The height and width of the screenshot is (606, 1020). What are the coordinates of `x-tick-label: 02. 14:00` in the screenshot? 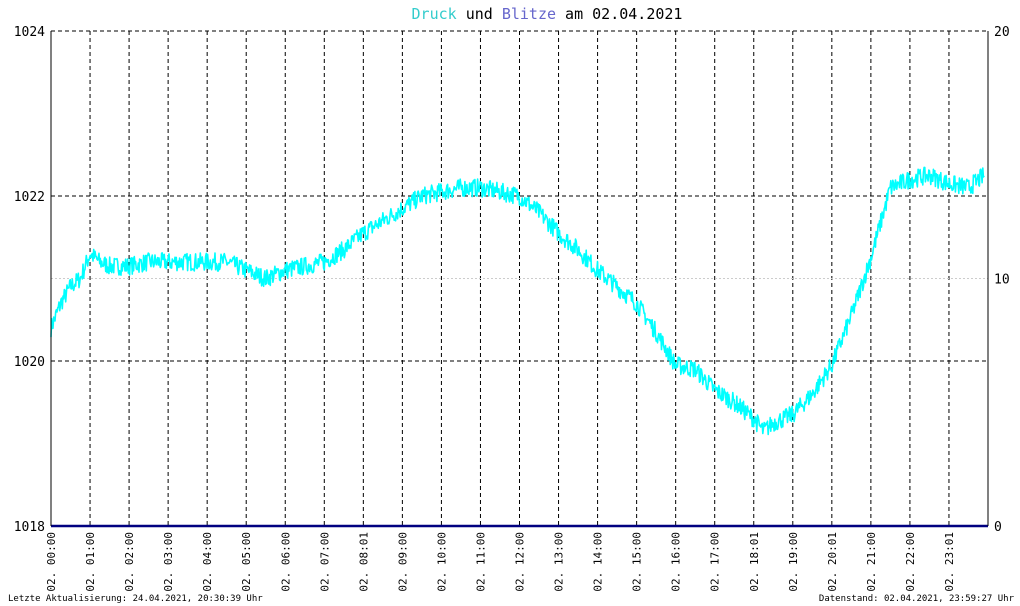 It's located at (598, 562).